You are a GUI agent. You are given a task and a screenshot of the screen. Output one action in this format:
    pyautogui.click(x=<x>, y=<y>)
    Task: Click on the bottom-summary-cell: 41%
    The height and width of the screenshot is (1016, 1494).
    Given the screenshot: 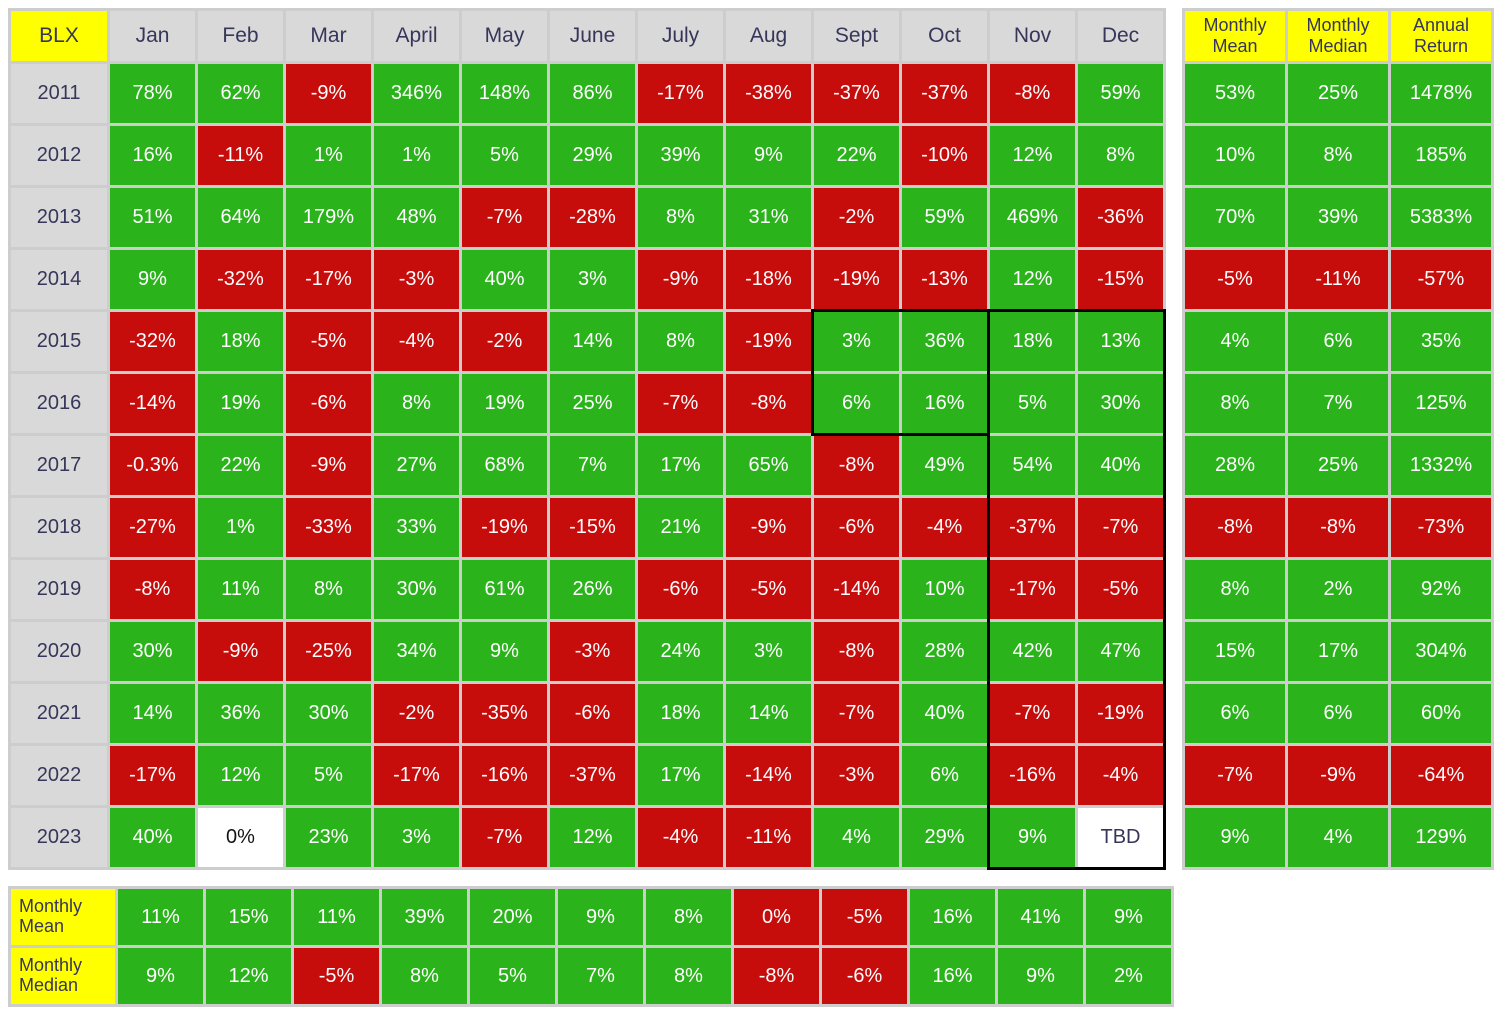 What is the action you would take?
    pyautogui.click(x=1040, y=917)
    